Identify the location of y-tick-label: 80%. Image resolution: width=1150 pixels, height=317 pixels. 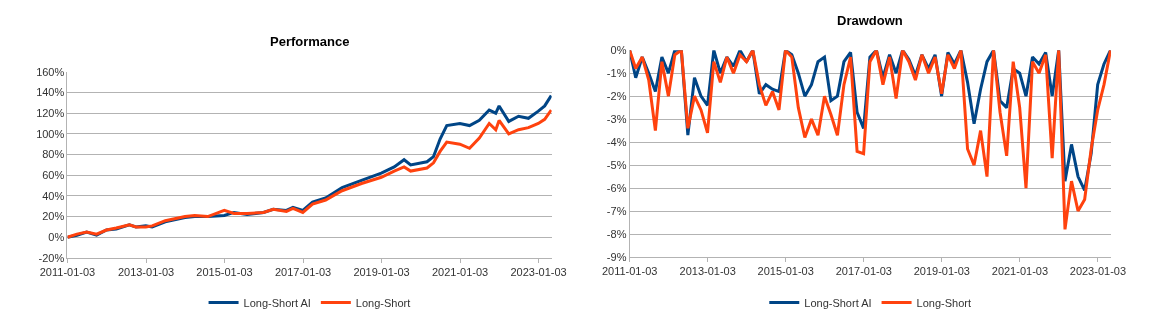
(53, 154).